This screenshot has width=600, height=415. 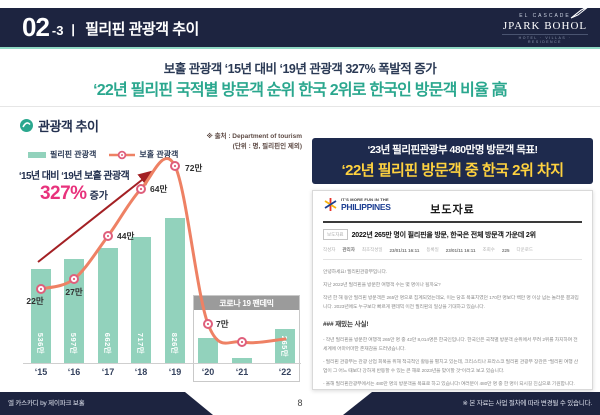 I want to click on headline-tag: 보도자료, so click(x=335, y=234).